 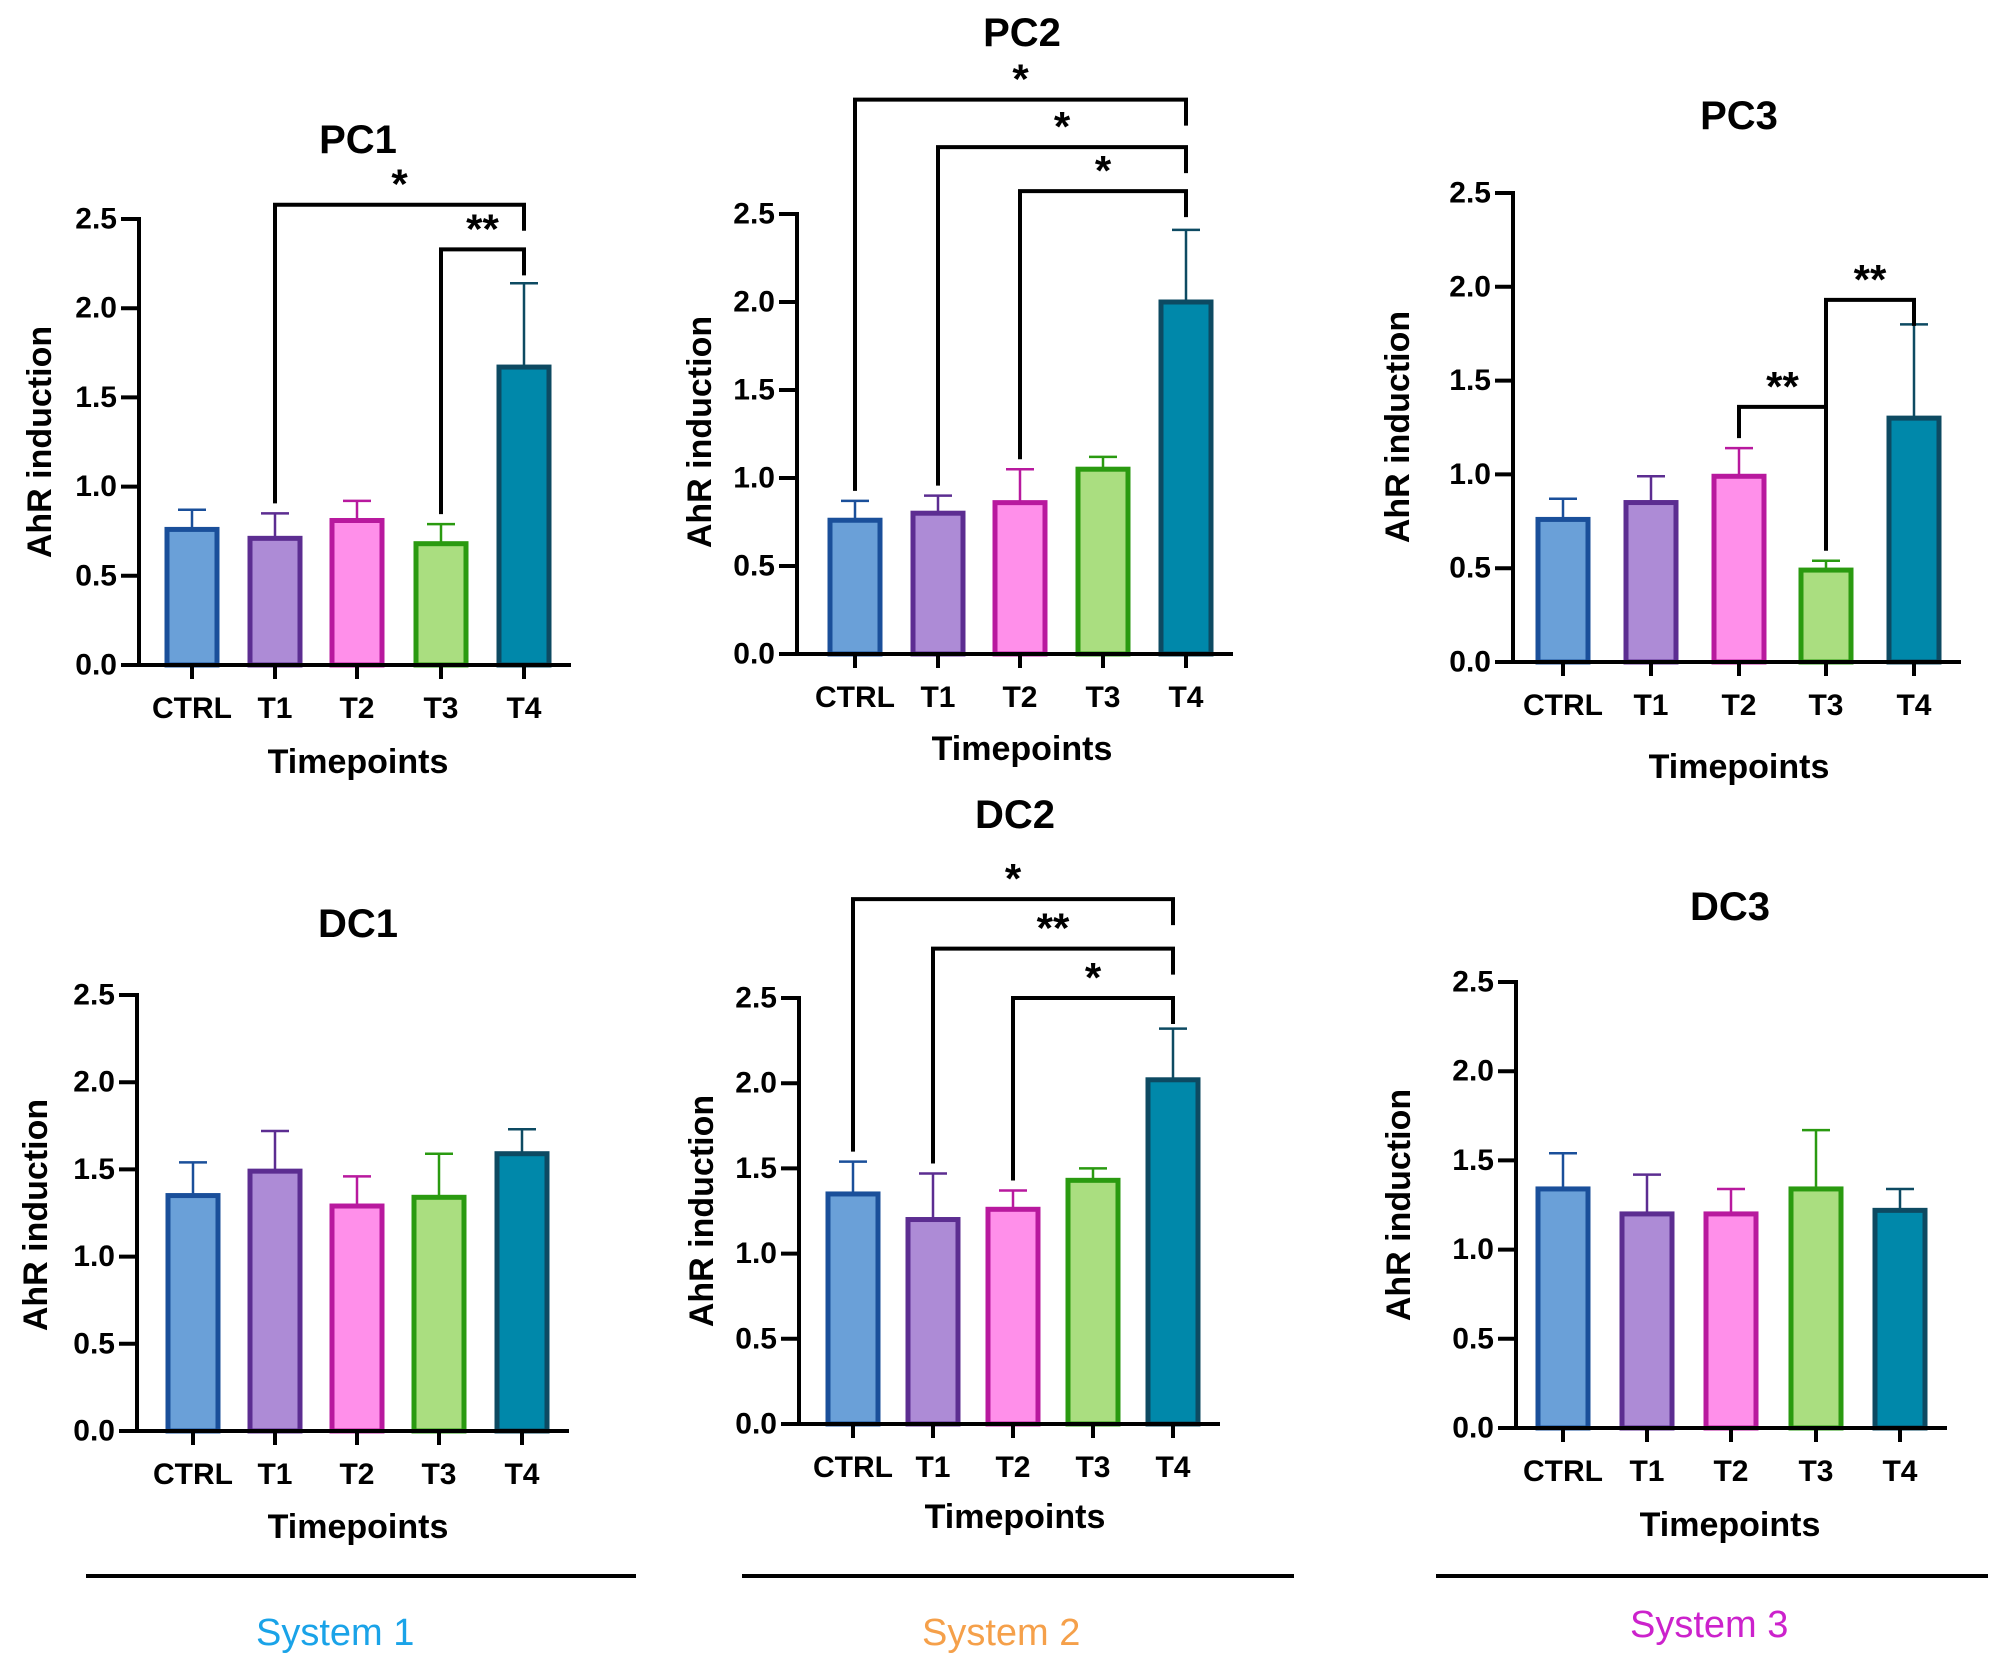 What do you see at coordinates (1015, 815) in the screenshot?
I see `chart-title: DC2` at bounding box center [1015, 815].